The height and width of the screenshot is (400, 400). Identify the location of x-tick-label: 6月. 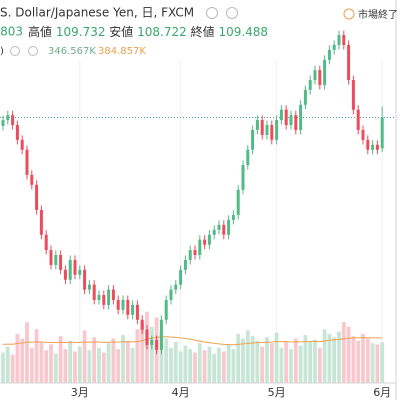
(382, 392).